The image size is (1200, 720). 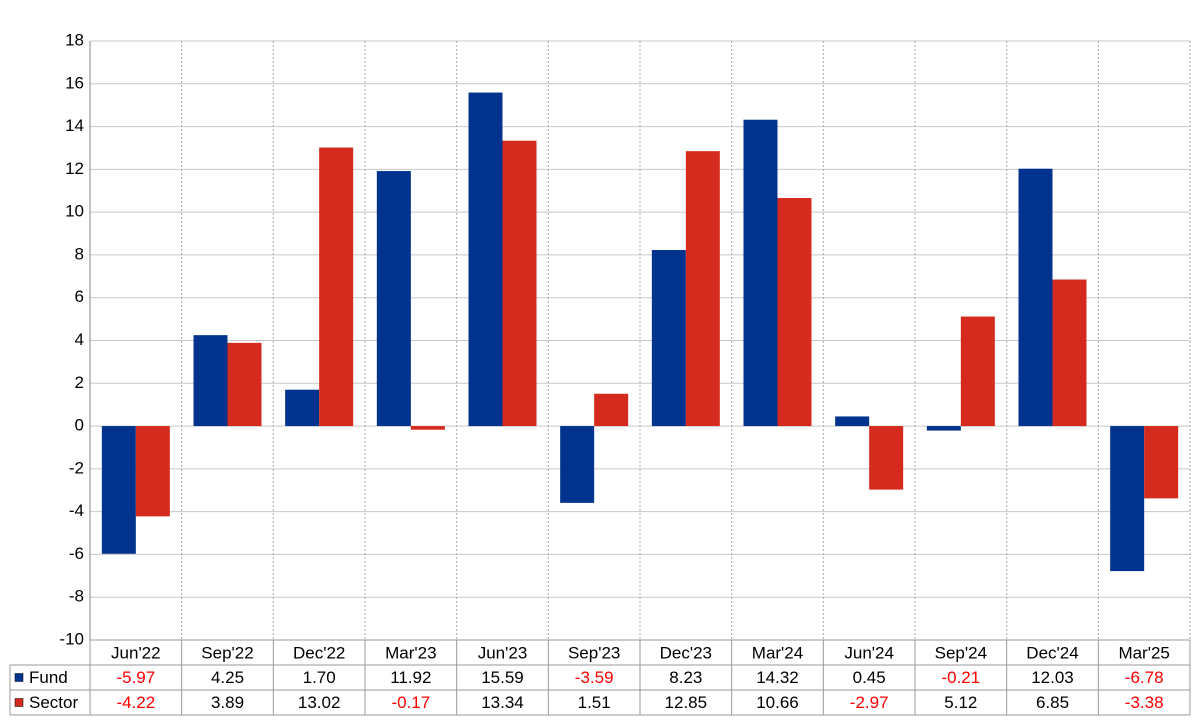 What do you see at coordinates (71, 638) in the screenshot?
I see `y-tick-label: -10` at bounding box center [71, 638].